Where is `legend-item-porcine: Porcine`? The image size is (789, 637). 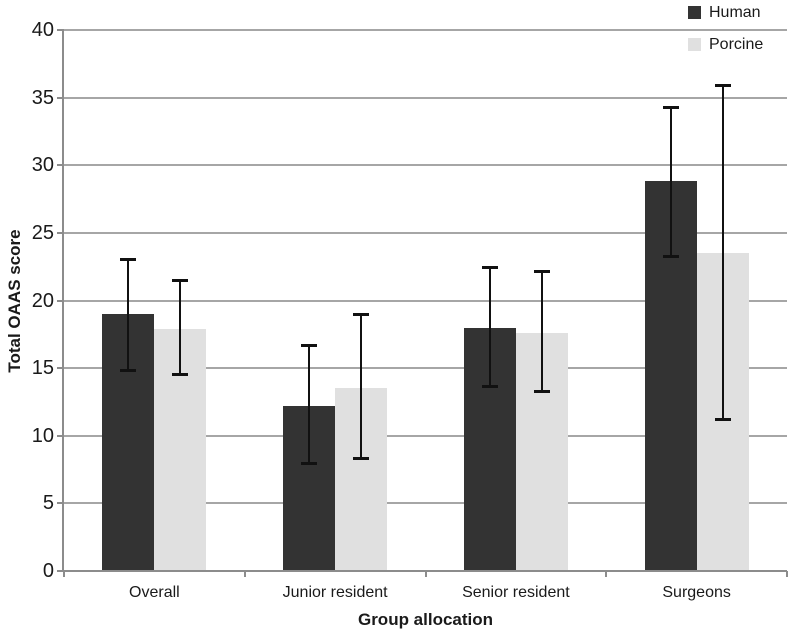
legend-item-porcine: Porcine is located at coordinates (726, 44).